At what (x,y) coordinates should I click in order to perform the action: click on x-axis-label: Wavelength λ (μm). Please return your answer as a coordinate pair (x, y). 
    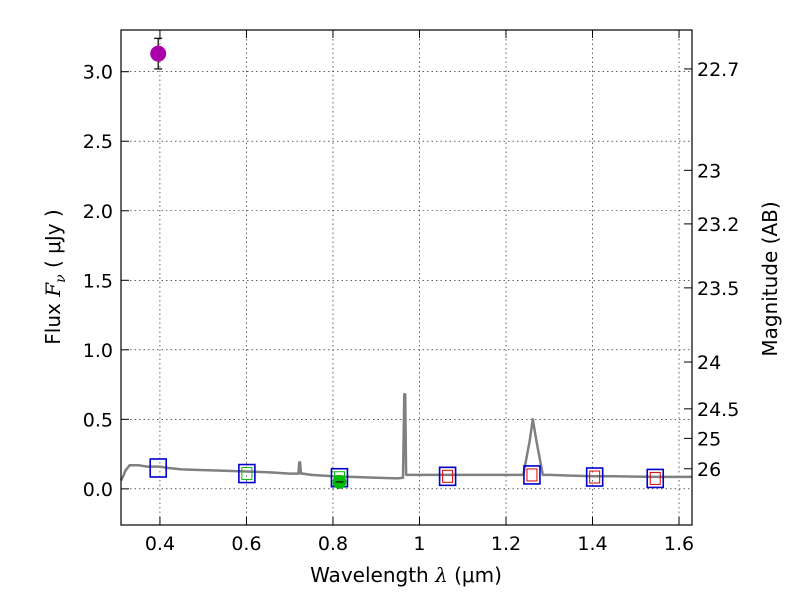
    Looking at the image, I should click on (406, 575).